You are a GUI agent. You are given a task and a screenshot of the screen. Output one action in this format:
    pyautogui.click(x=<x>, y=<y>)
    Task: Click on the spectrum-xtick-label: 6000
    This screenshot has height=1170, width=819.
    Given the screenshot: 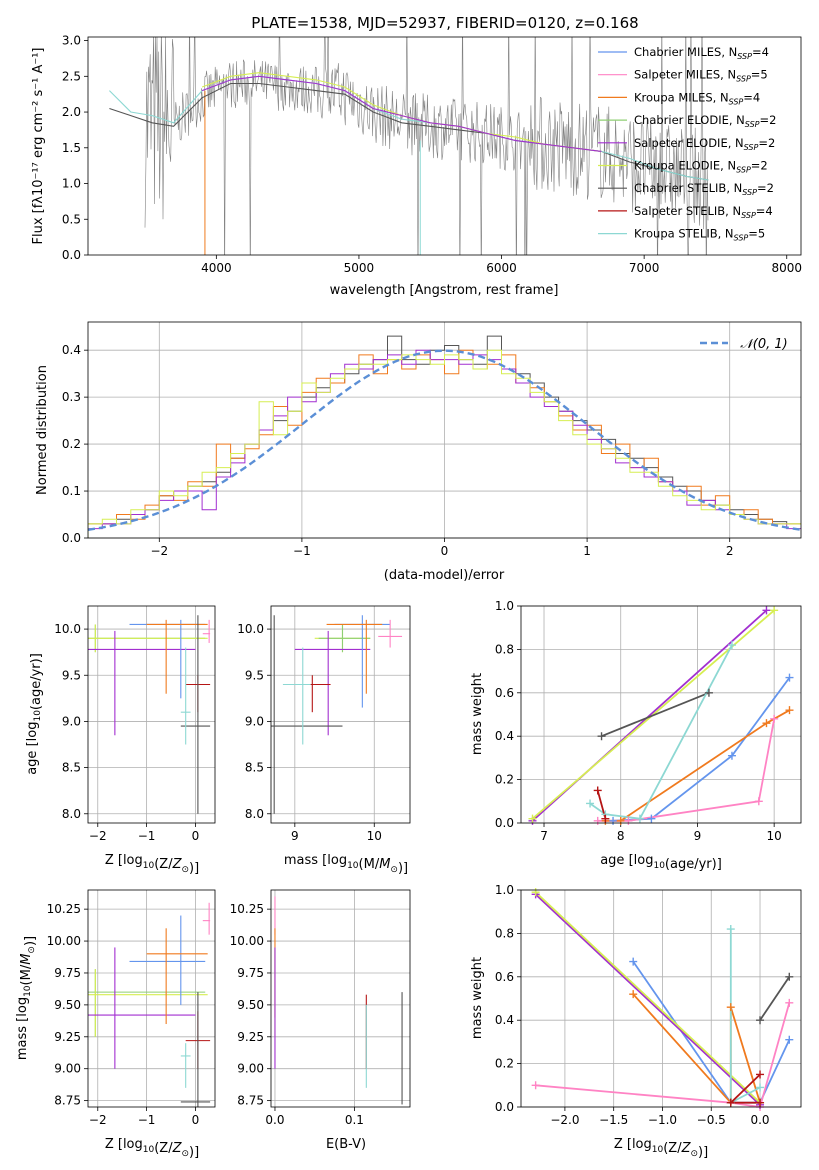 What is the action you would take?
    pyautogui.click(x=501, y=268)
    